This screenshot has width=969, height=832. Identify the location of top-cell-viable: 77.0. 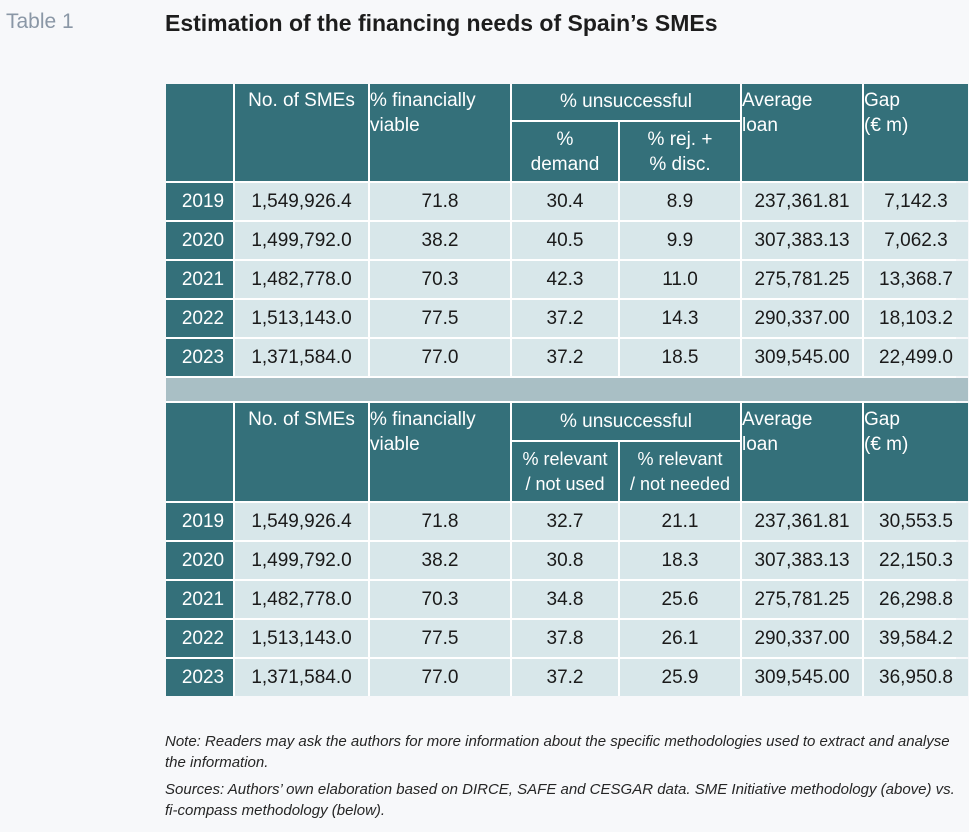
(440, 357).